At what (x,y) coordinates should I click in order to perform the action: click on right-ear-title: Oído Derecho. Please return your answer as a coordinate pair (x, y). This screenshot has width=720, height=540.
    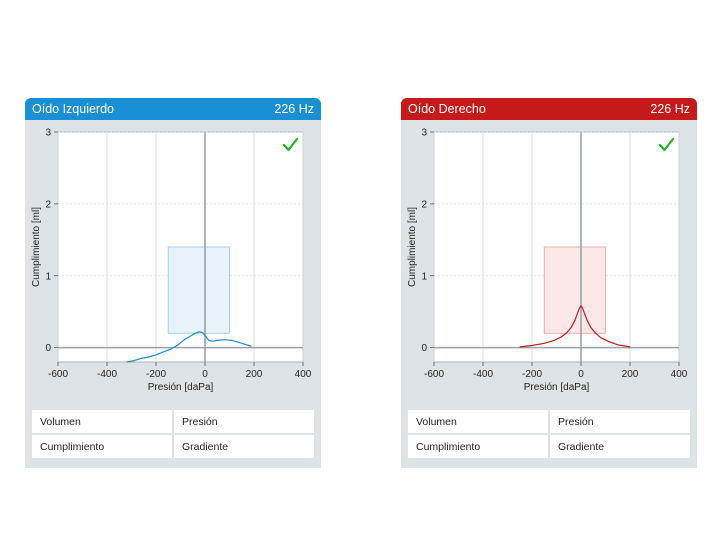
    Looking at the image, I should click on (447, 109).